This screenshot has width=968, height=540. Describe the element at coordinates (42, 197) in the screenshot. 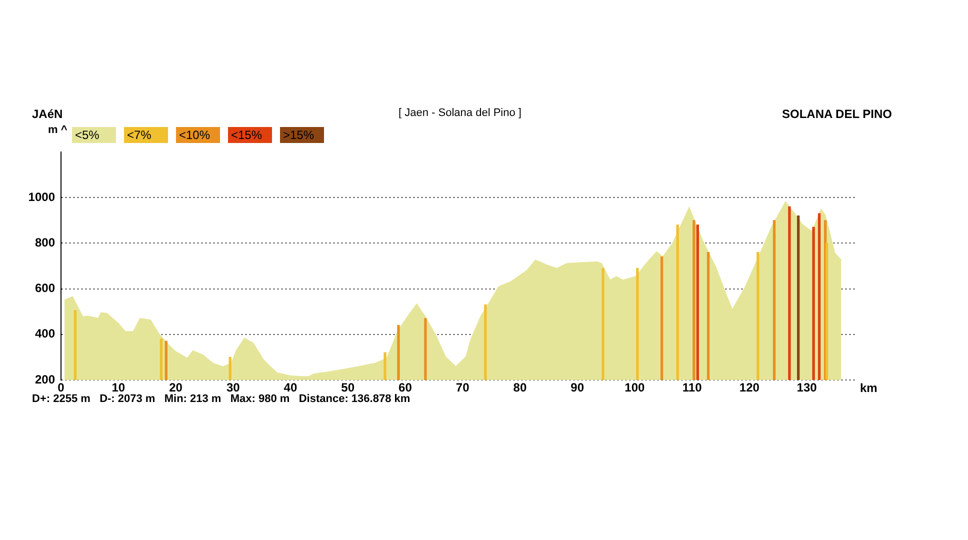

I see `y-tick-label: 1000` at that location.